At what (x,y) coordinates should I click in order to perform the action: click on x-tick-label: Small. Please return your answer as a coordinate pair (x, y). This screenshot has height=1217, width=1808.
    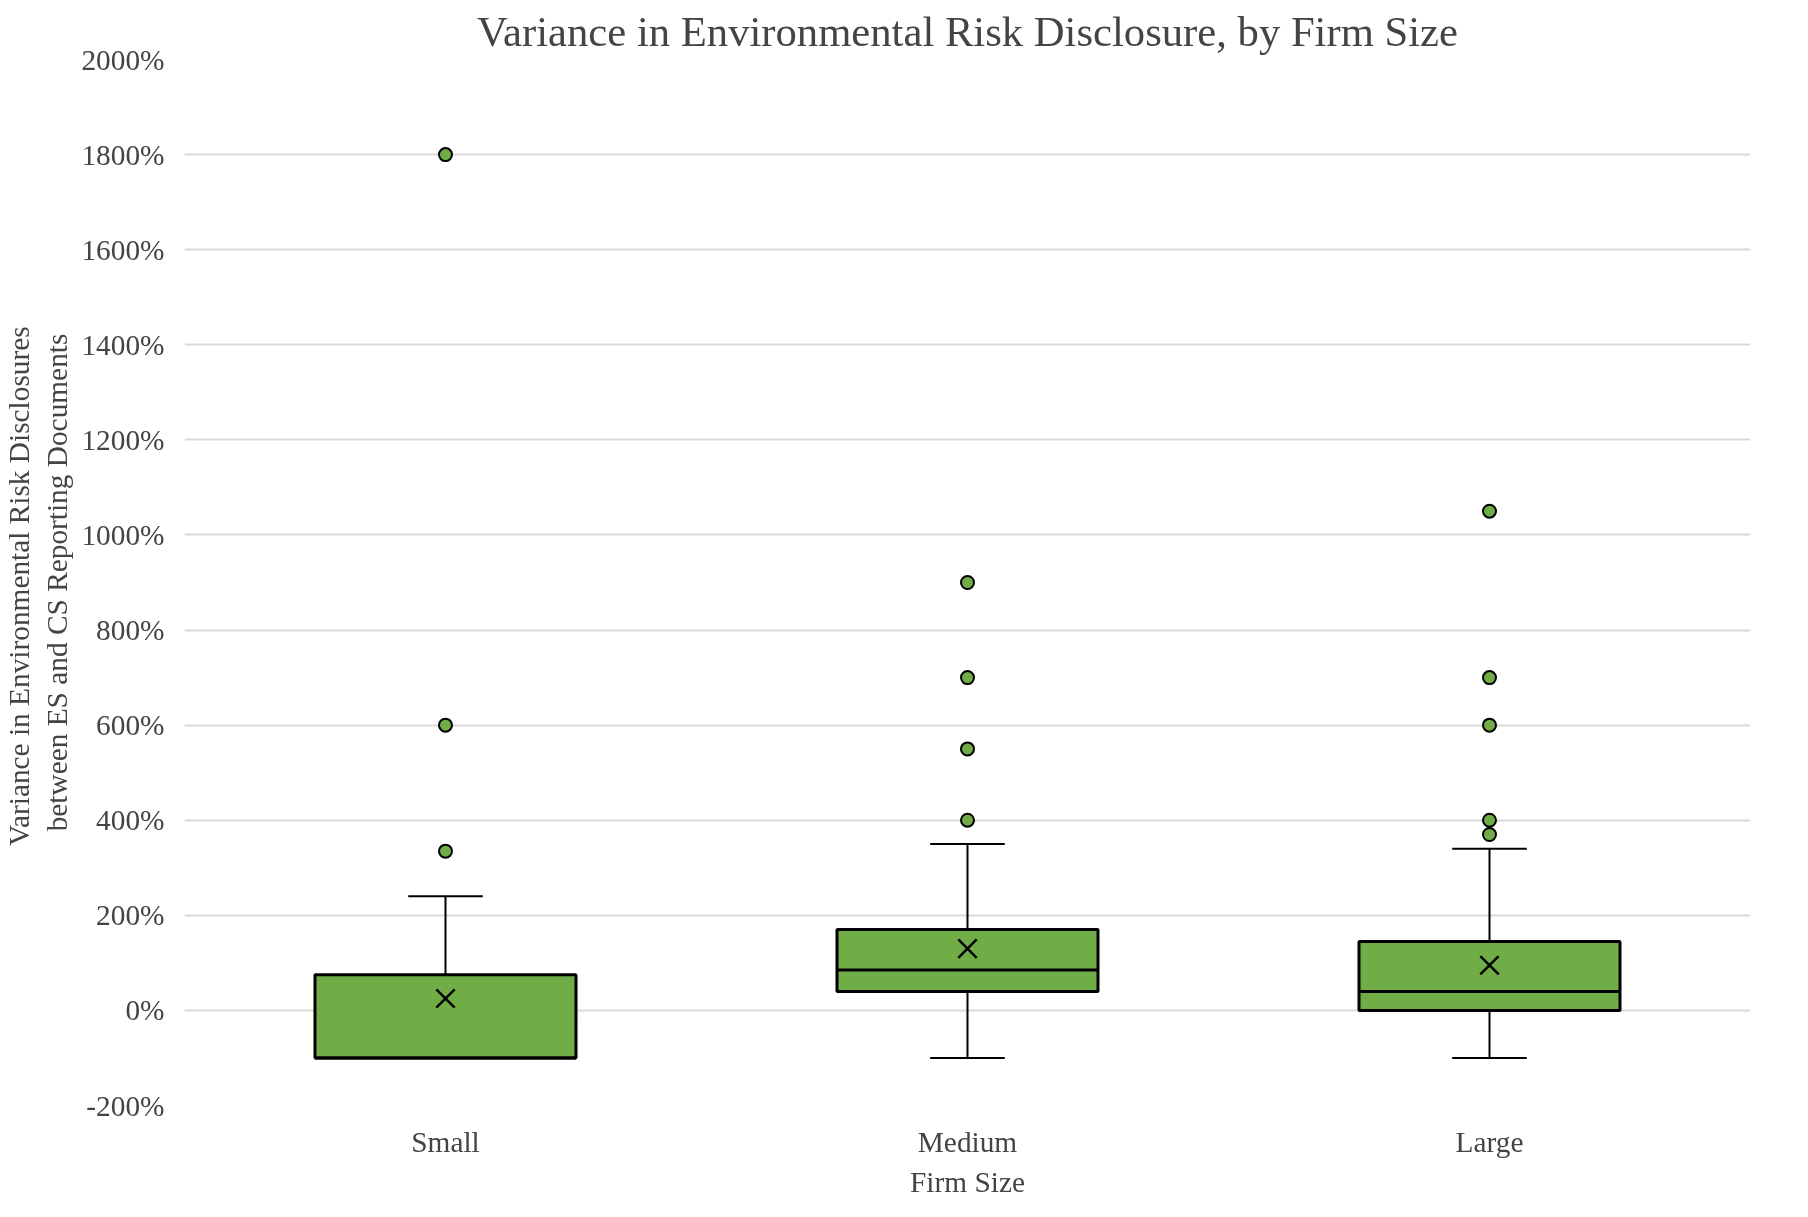
    Looking at the image, I should click on (445, 1141).